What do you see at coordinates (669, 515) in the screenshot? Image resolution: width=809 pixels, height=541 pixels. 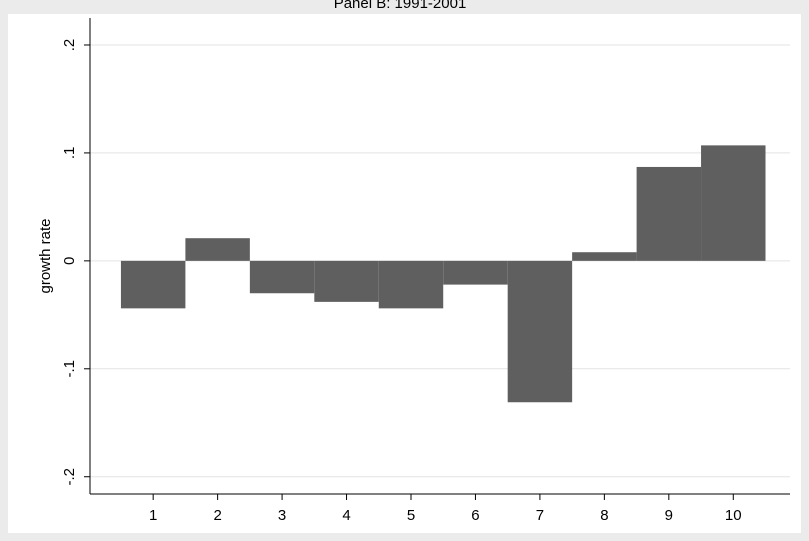 I see `x-tick-label: 9` at bounding box center [669, 515].